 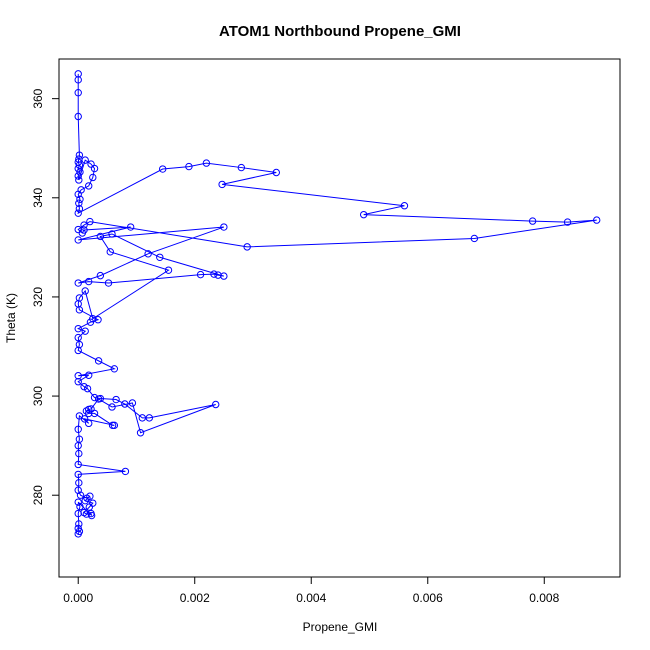 What do you see at coordinates (340, 31) in the screenshot?
I see `chart-title: ATOM1 Northbound Propene_GMI` at bounding box center [340, 31].